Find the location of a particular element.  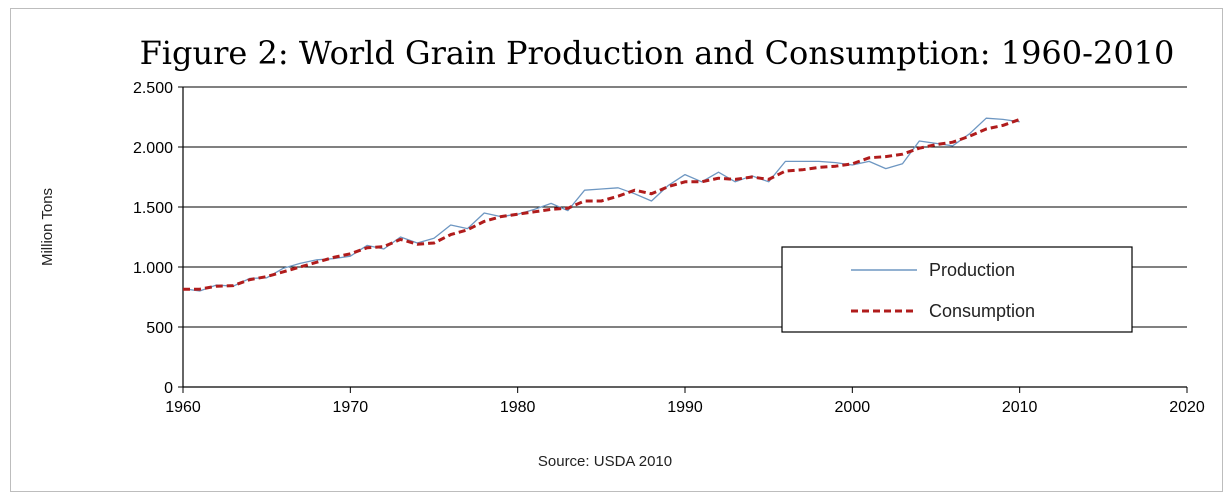

y-tick-label: 0 is located at coordinates (168, 388).